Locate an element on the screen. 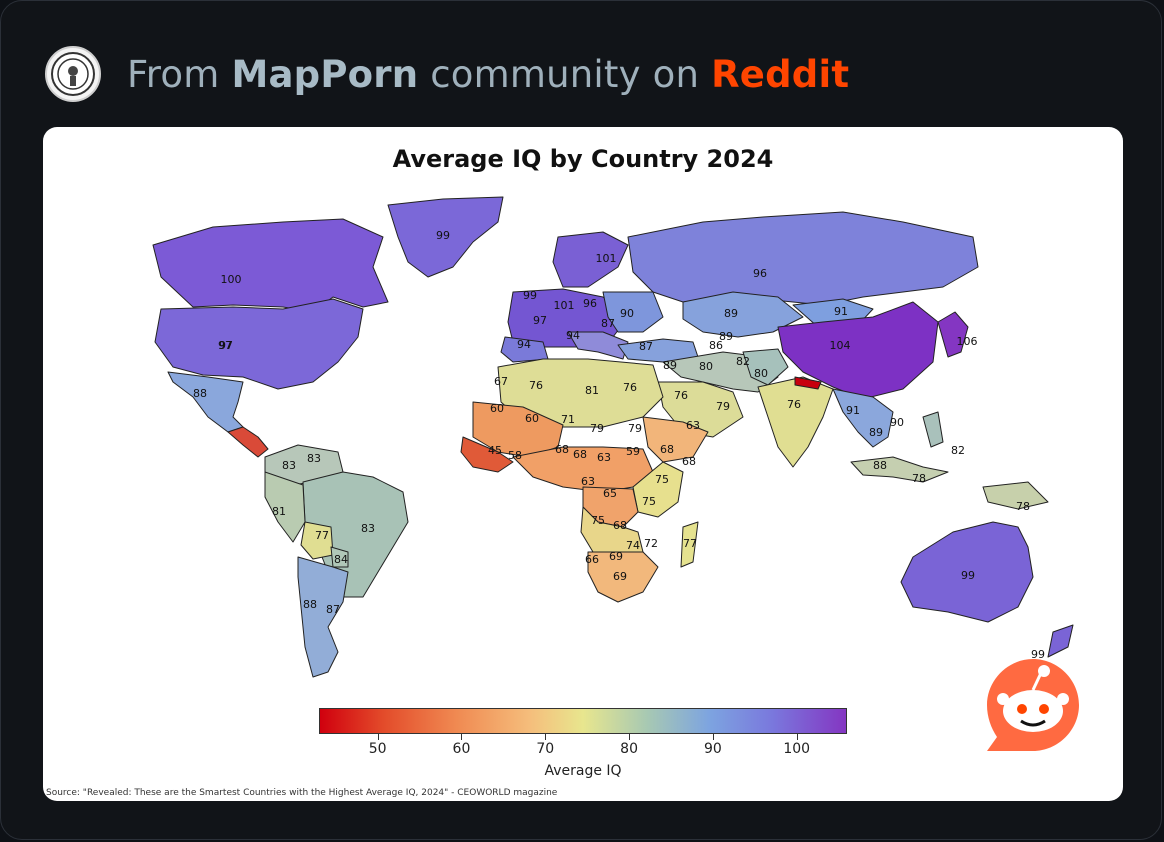 This screenshot has width=1164, height=842. new-guinea is located at coordinates (1015, 495).